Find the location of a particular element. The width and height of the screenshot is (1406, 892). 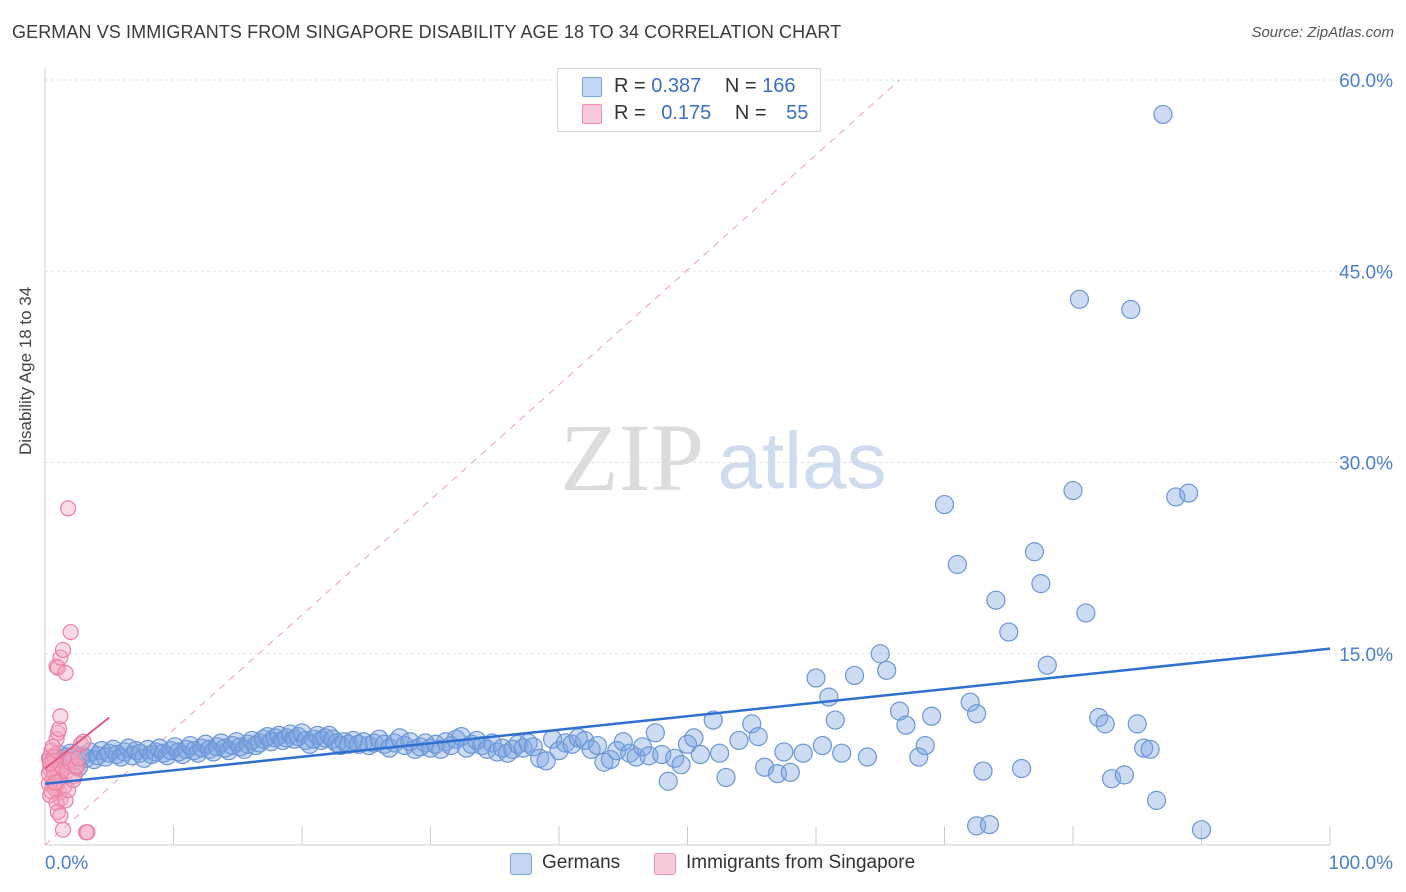

legend-item-germans: Germans is located at coordinates (565, 863).